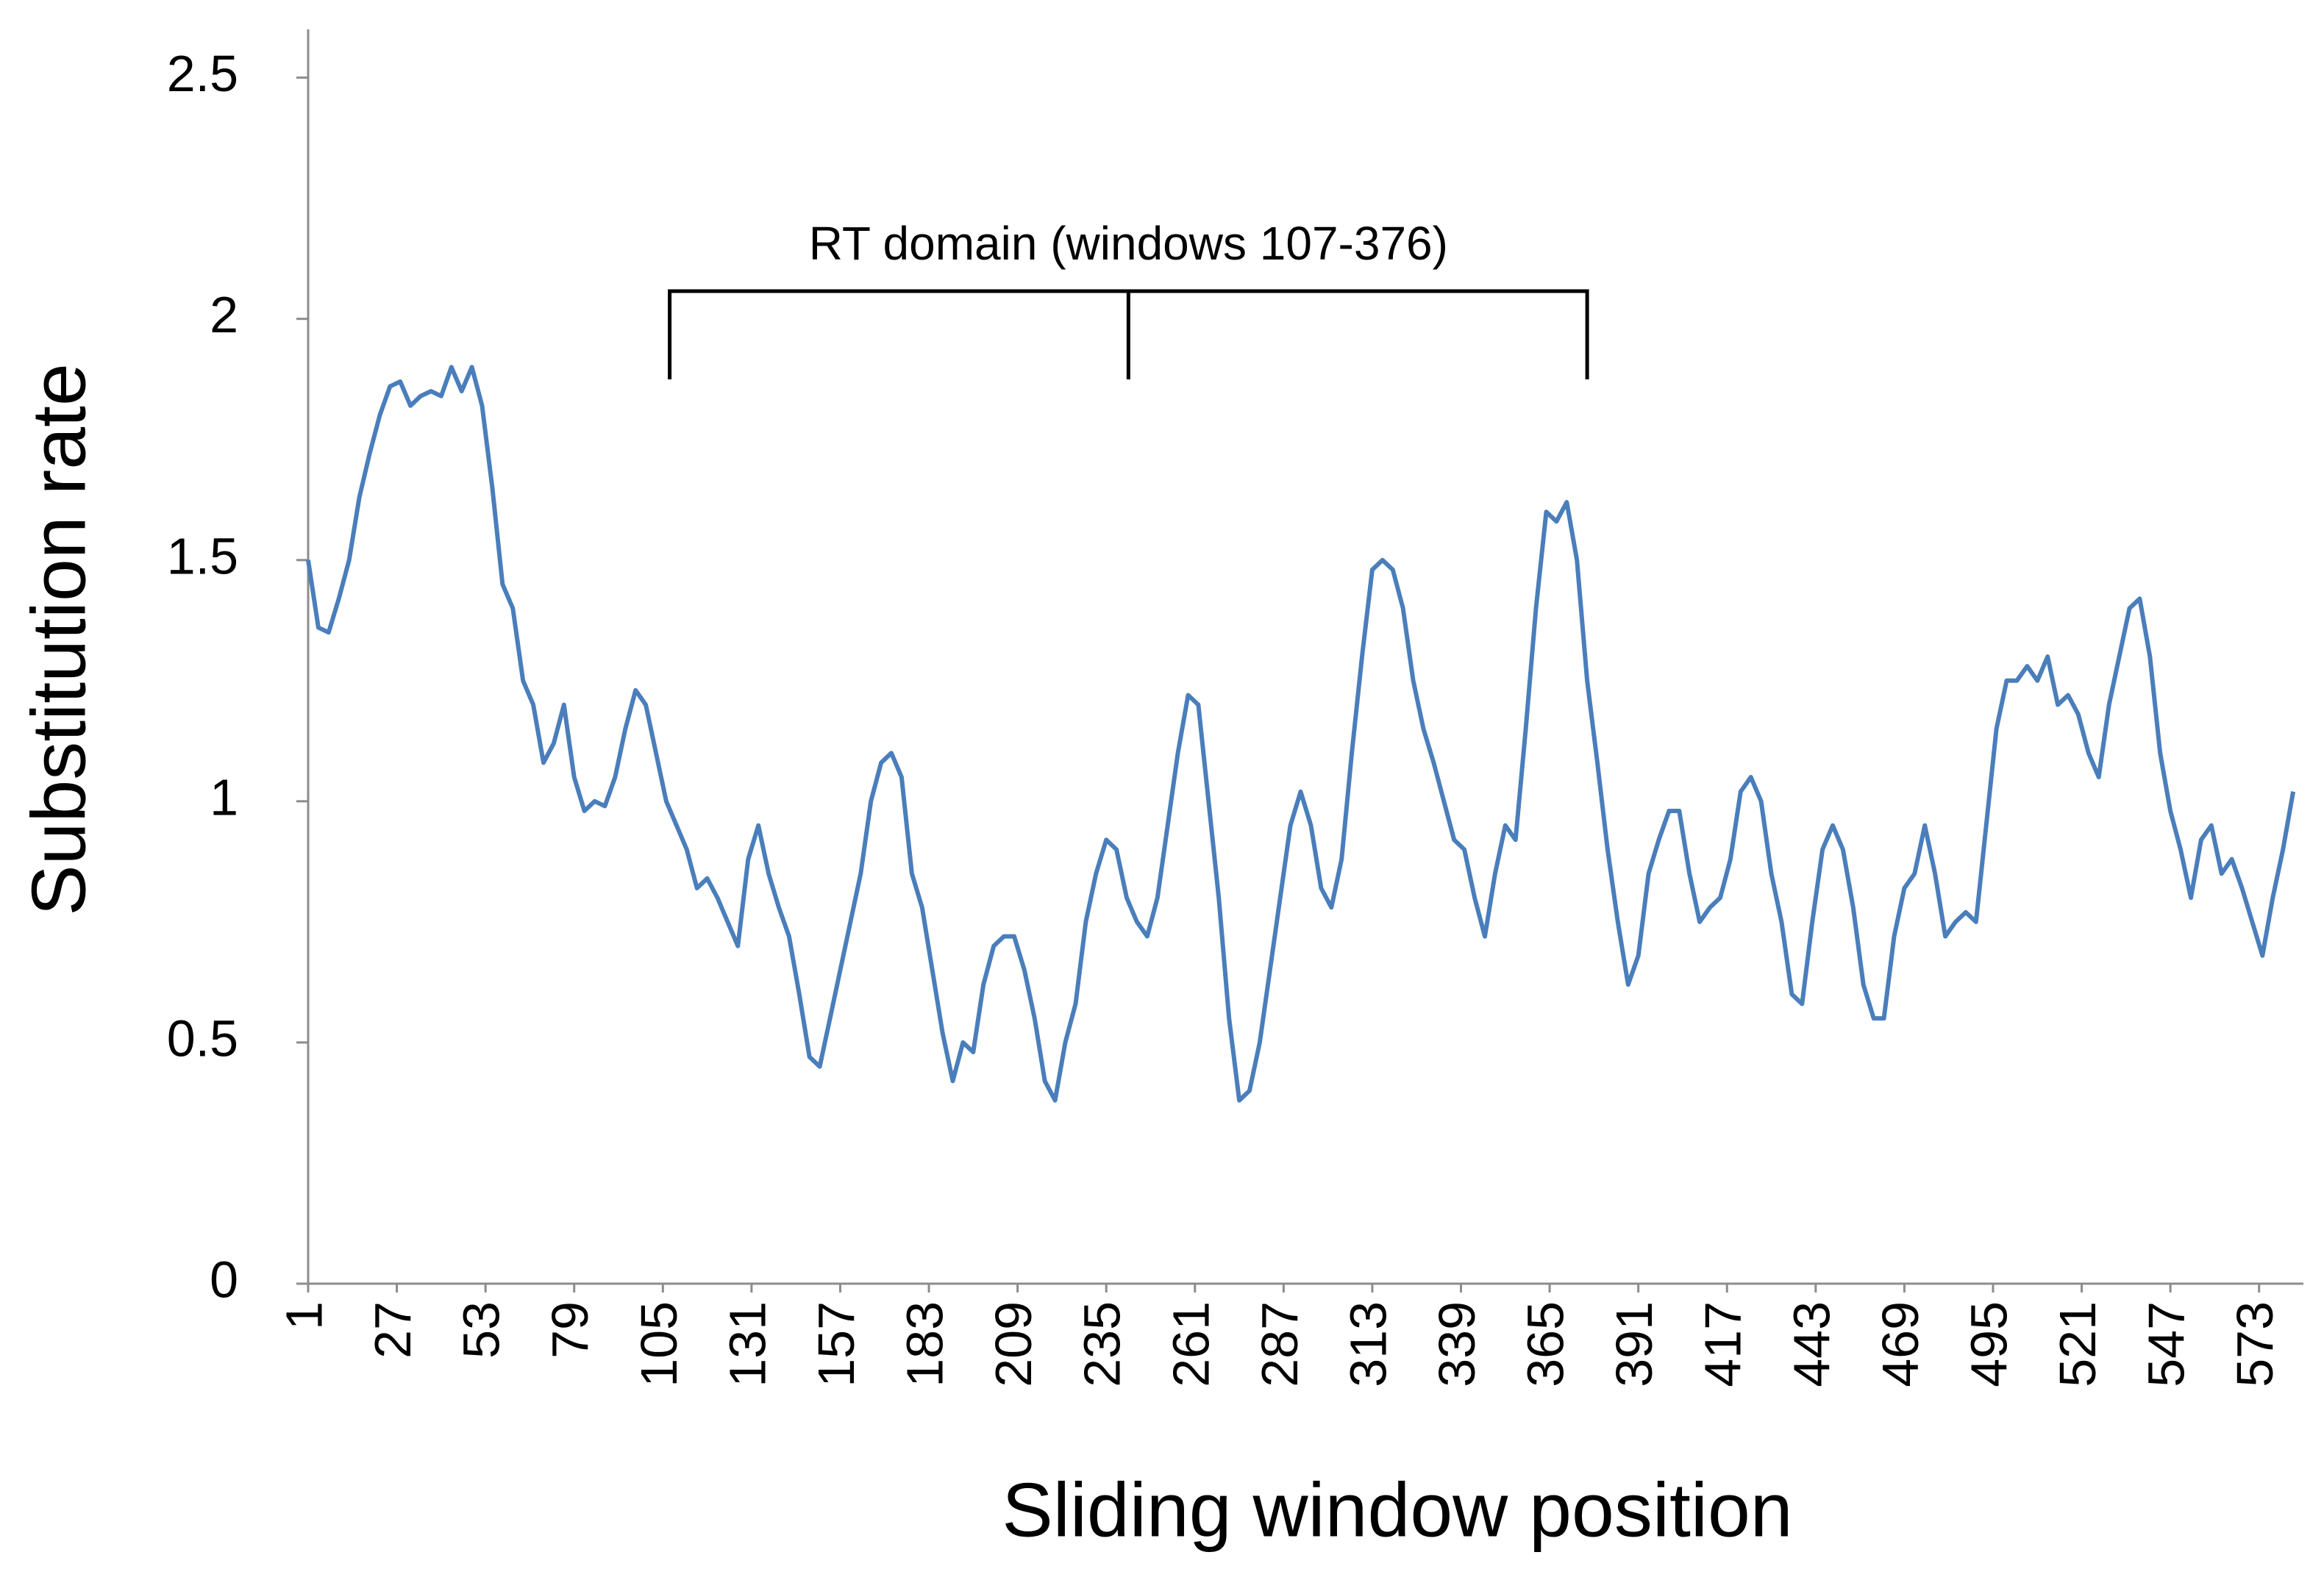  I want to click on y-tick-label: 1.5, so click(202, 555).